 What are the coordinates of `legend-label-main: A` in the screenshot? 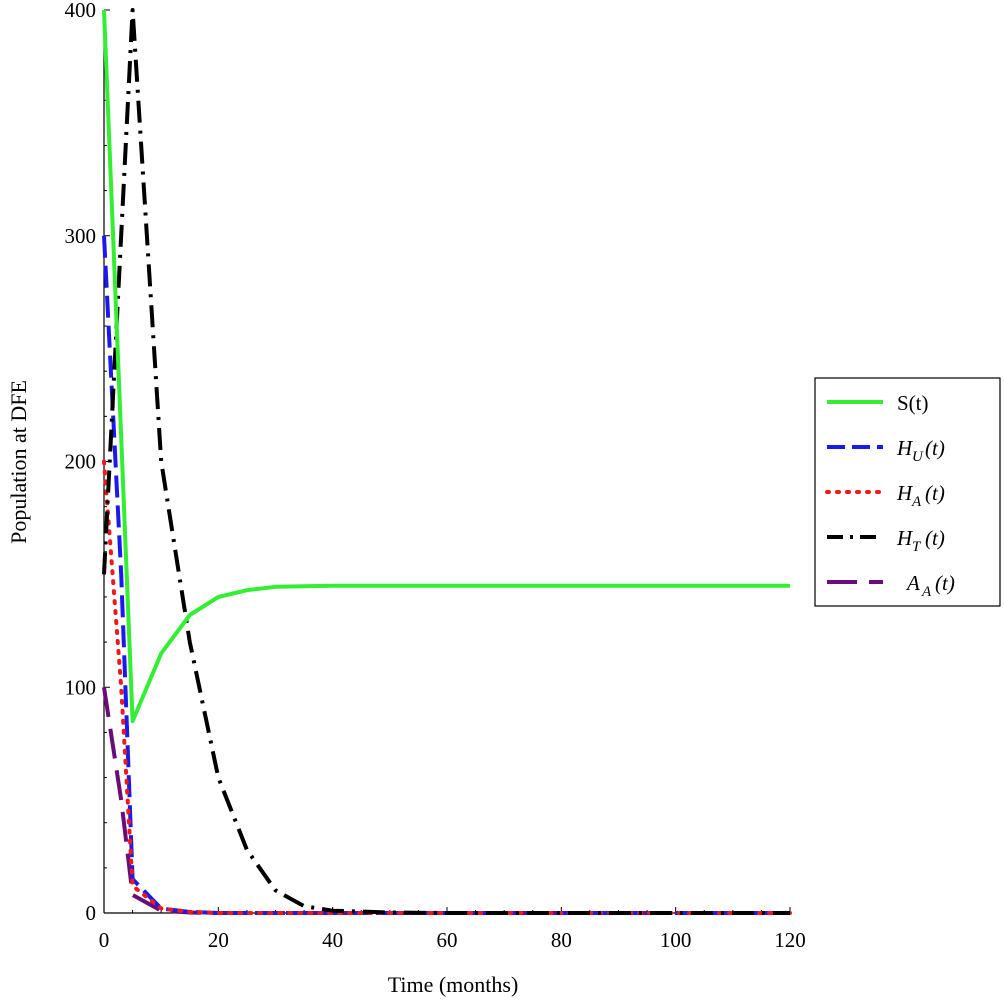 It's located at (912, 583).